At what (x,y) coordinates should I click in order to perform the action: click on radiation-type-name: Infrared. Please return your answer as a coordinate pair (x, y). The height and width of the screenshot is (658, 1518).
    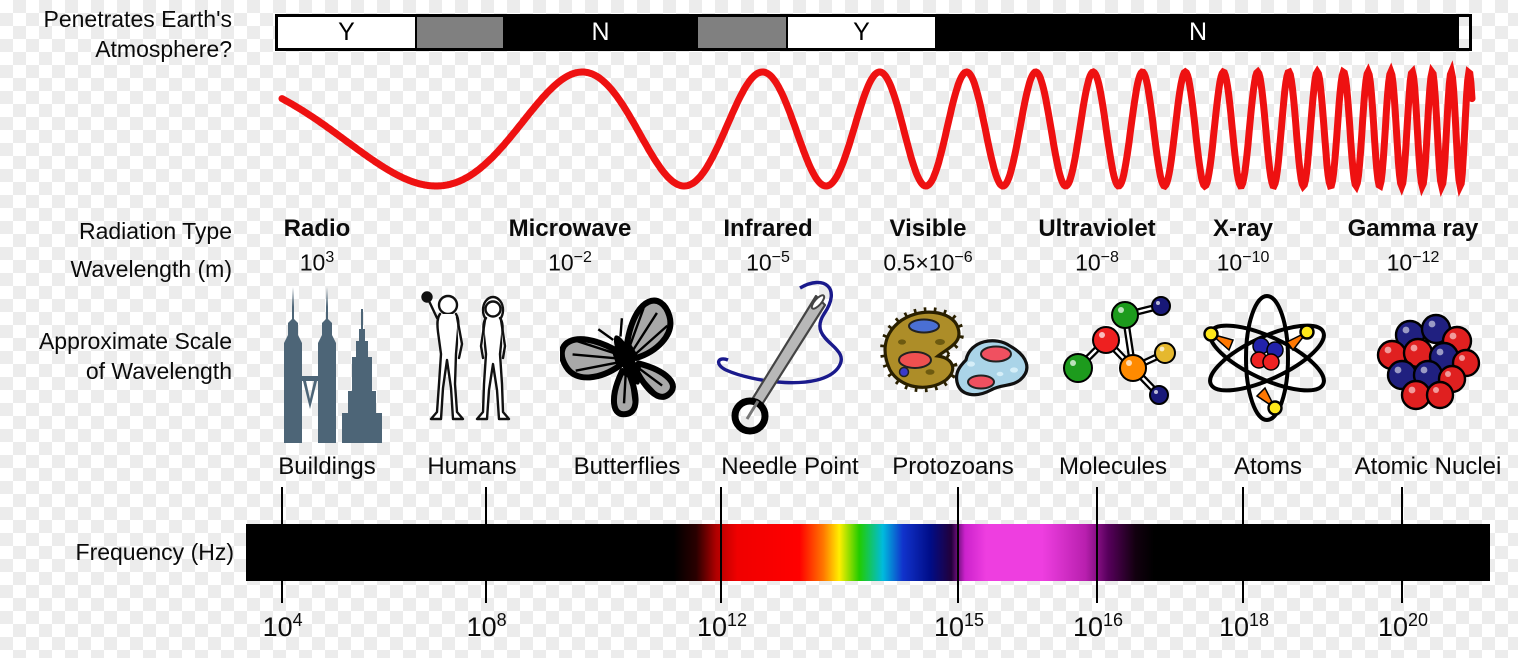
    Looking at the image, I should click on (768, 228).